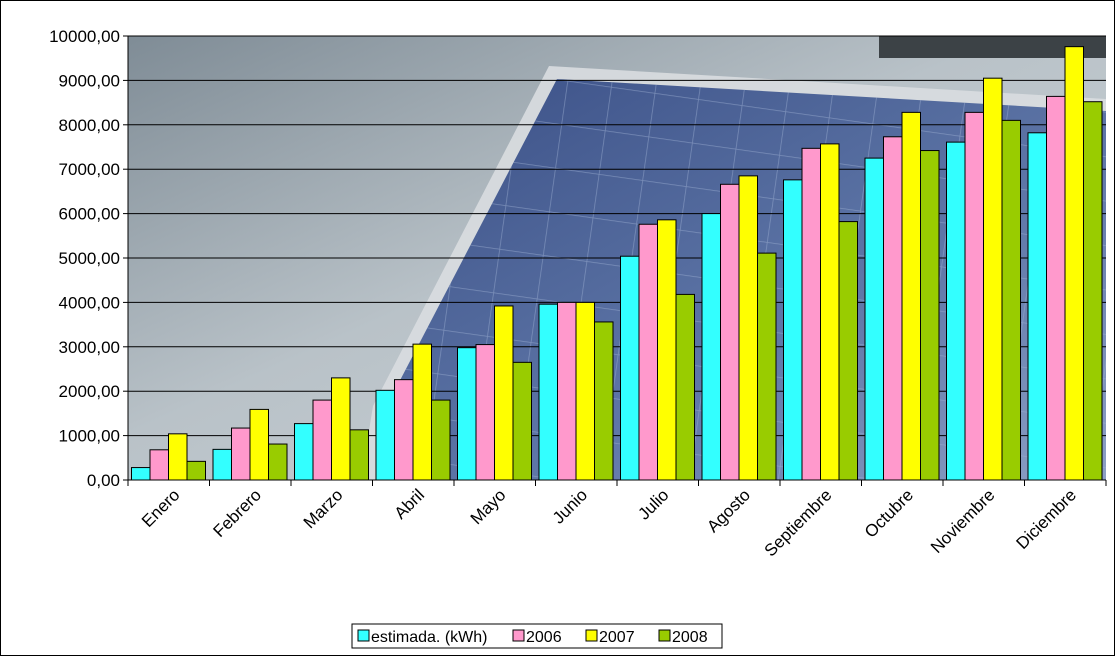 The image size is (1115, 660). Describe the element at coordinates (89, 258) in the screenshot. I see `y-tick-label: 5000,00` at that location.